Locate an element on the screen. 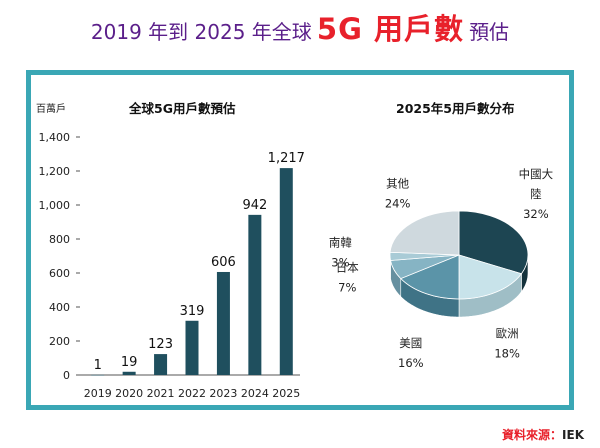 This screenshot has width=600, height=448. pie-name-label: 南韓 is located at coordinates (340, 242).